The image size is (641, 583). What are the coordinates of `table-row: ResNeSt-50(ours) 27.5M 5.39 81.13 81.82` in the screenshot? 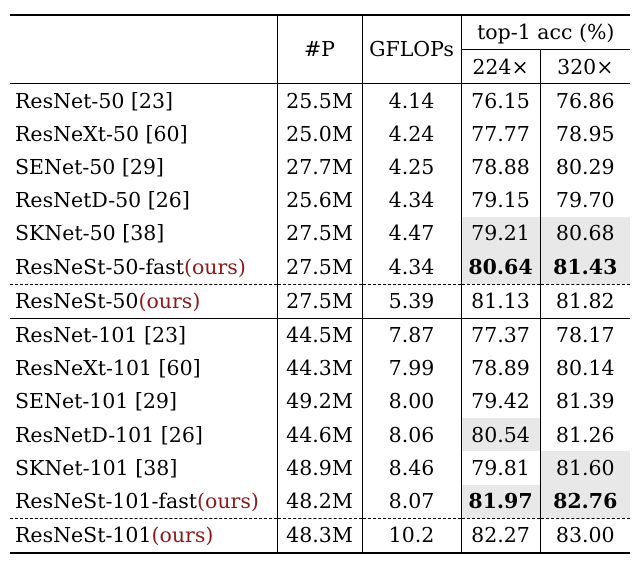 It's located at (320, 301).